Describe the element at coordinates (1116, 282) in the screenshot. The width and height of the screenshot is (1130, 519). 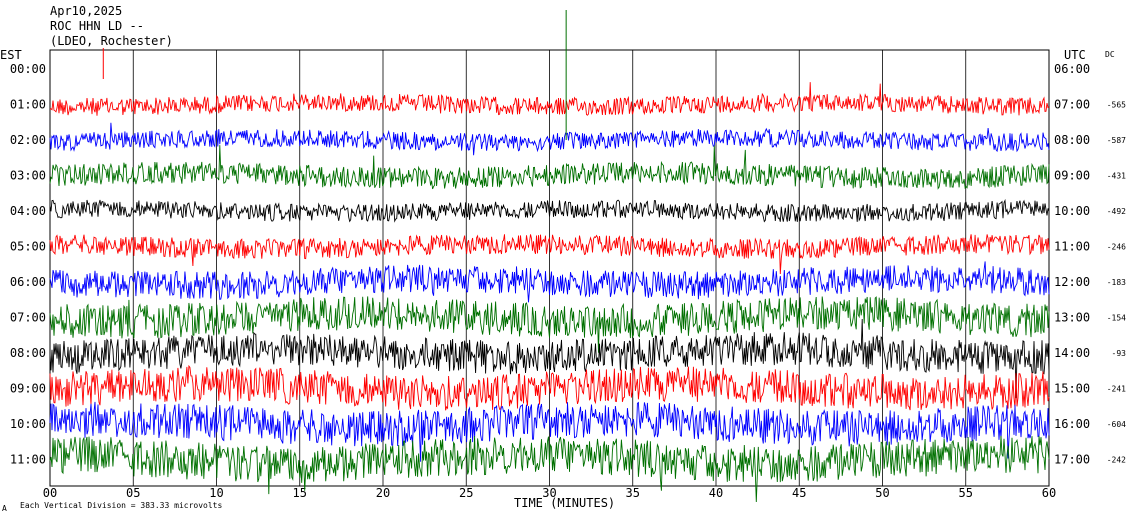
I see `dc-offset-label: -183` at that location.